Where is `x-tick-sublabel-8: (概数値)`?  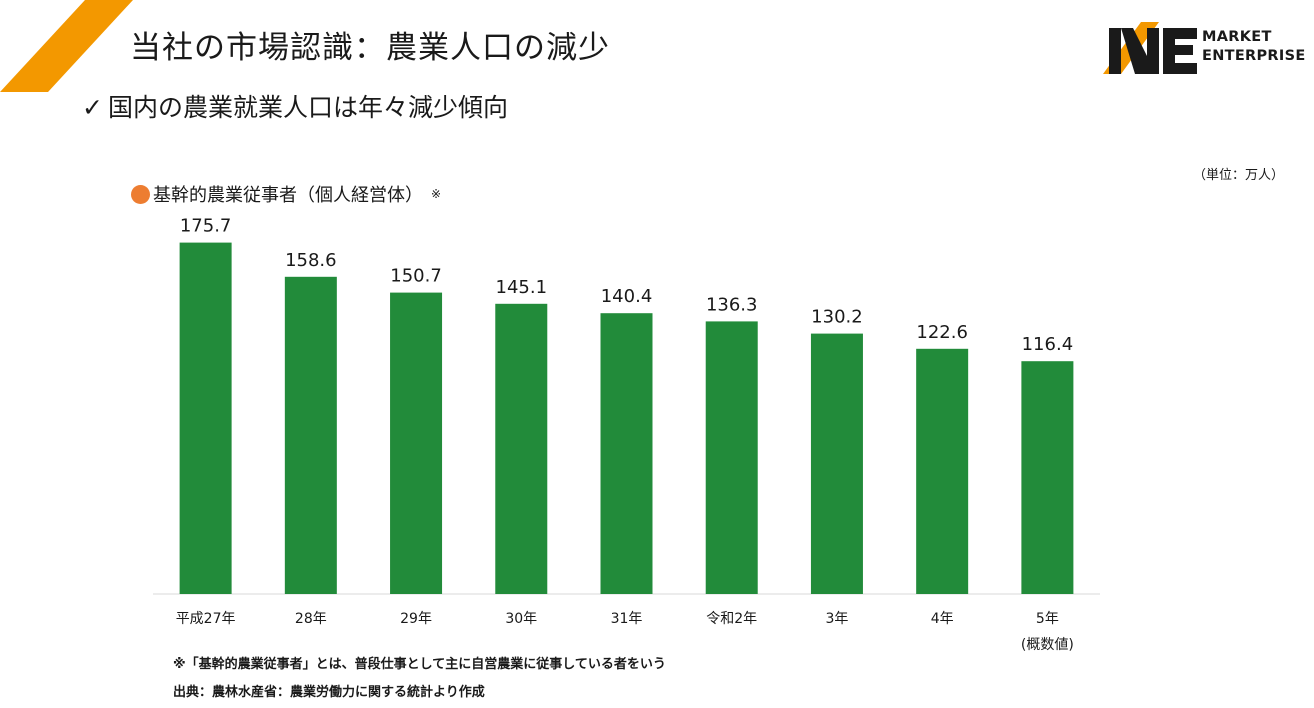
x-tick-sublabel-8: (概数値) is located at coordinates (1047, 645).